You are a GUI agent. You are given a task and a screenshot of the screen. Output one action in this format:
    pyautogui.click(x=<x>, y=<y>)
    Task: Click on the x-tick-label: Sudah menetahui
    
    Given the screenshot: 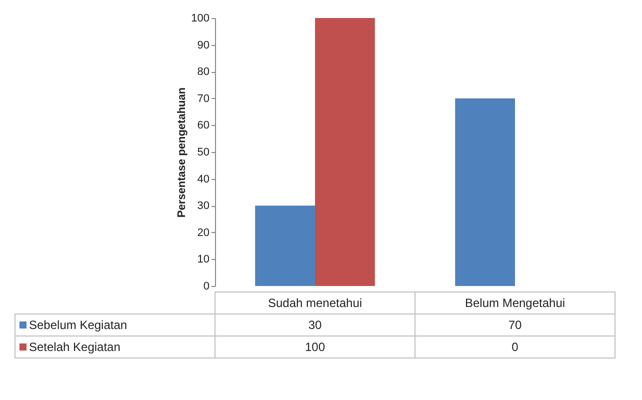 What is the action you would take?
    pyautogui.click(x=315, y=303)
    